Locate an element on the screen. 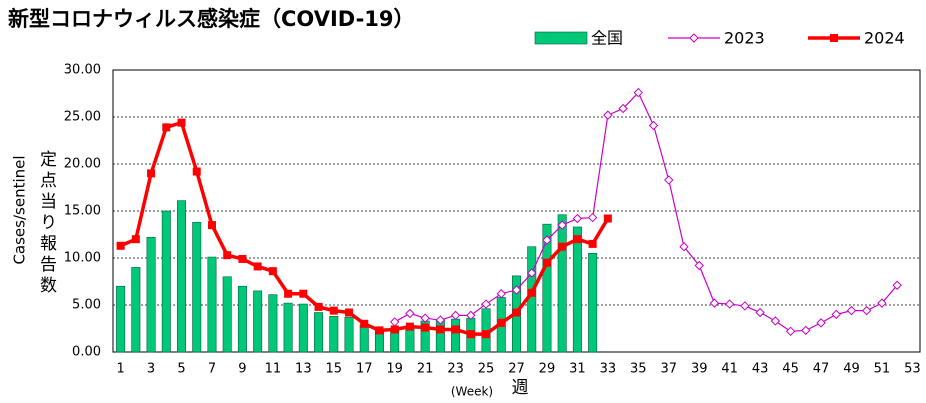 The width and height of the screenshot is (926, 403). y-tick-label: 30.00 is located at coordinates (82, 70).